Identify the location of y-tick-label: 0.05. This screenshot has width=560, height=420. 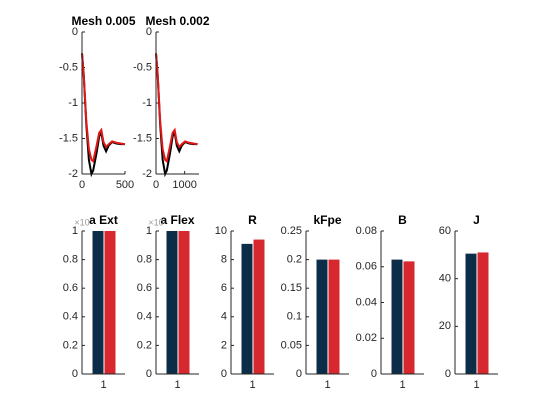
(291, 345).